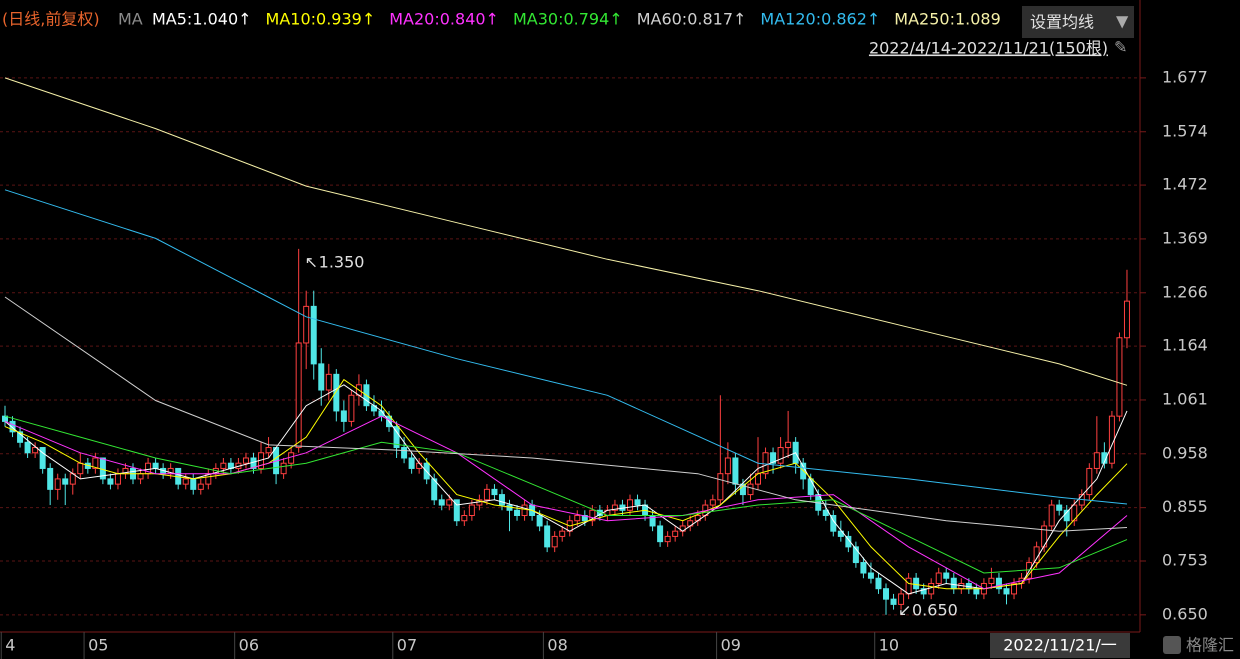 This screenshot has width=1240, height=659. I want to click on cursor-date-box, so click(1060, 645).